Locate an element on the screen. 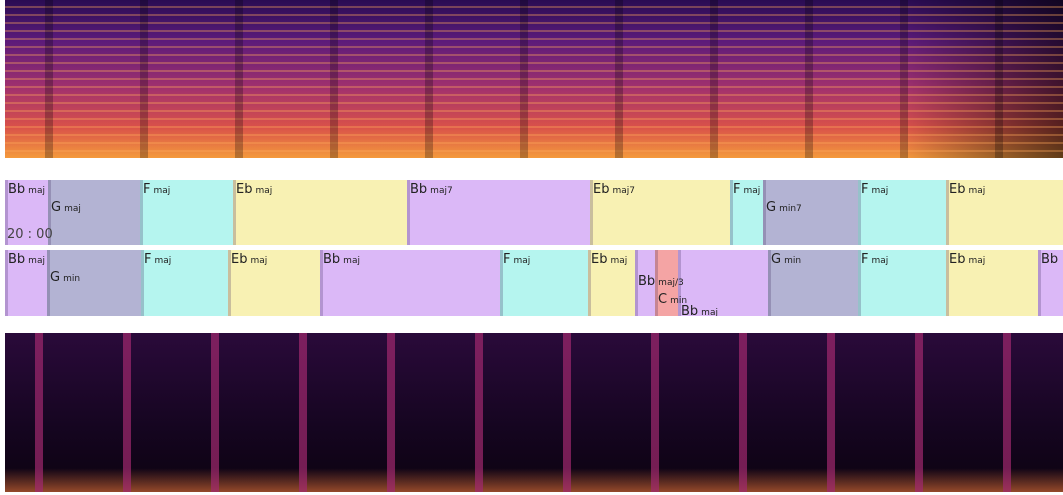 The image size is (1063, 495). chord-label: Bb maj/3 is located at coordinates (661, 281).